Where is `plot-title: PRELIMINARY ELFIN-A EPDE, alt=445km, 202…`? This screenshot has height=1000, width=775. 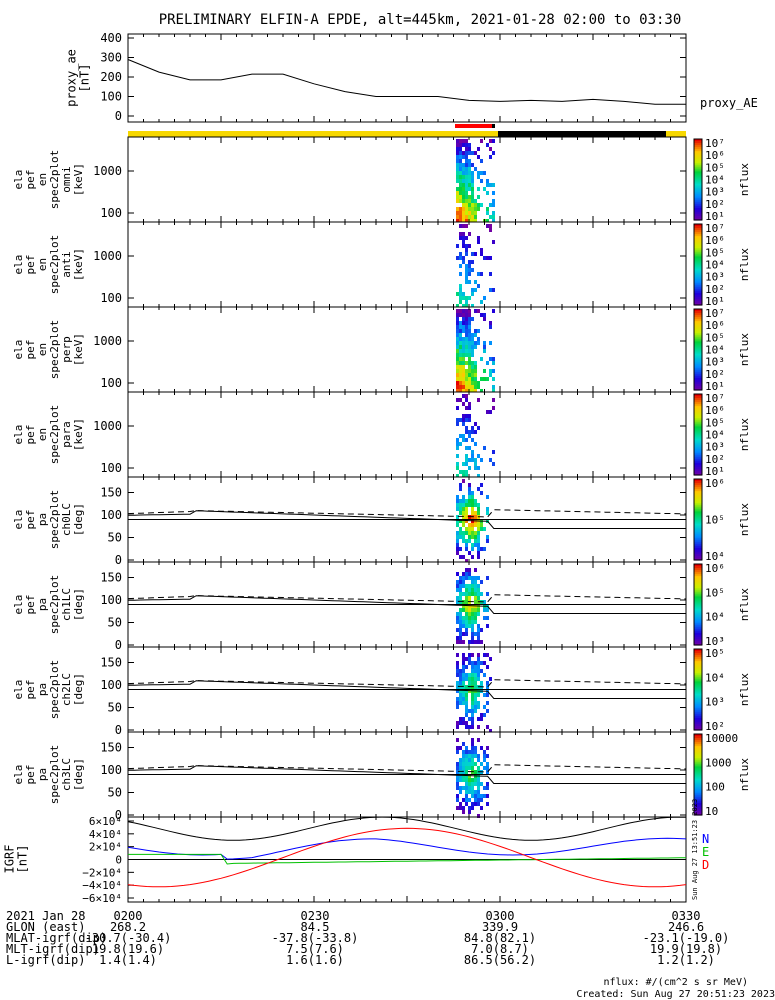 plot-title: PRELIMINARY ELFIN-A EPDE, alt=445km, 202… is located at coordinates (420, 20).